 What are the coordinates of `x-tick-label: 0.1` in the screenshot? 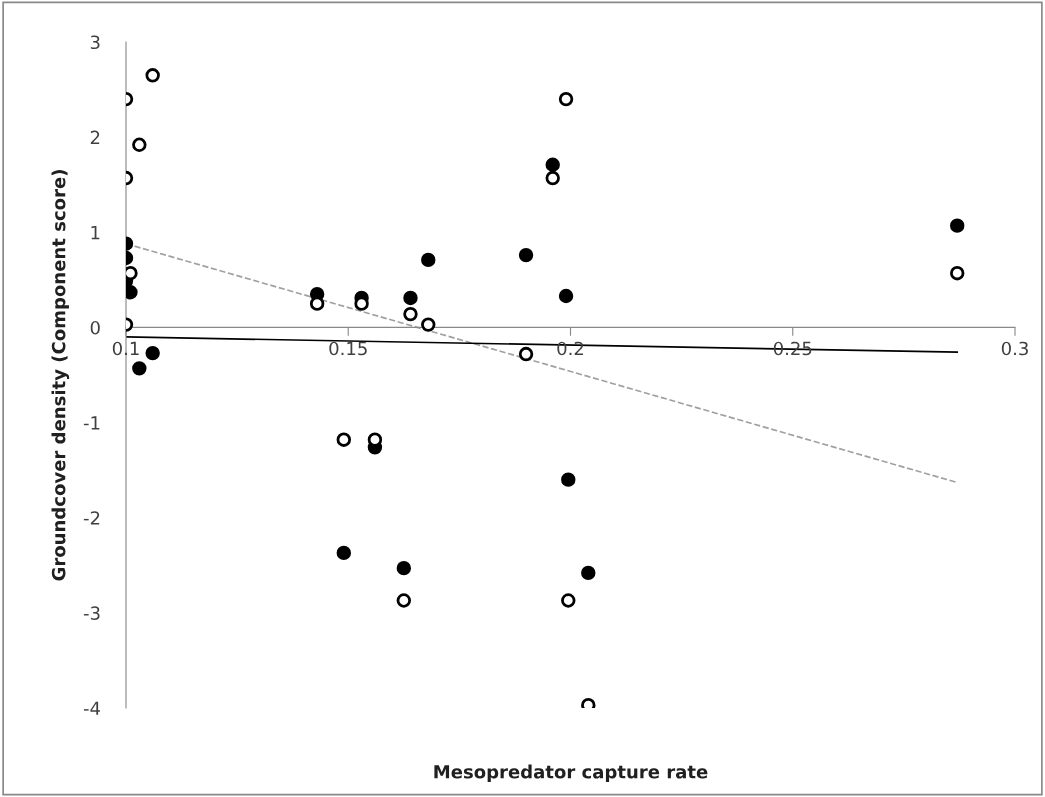 It's located at (125, 348).